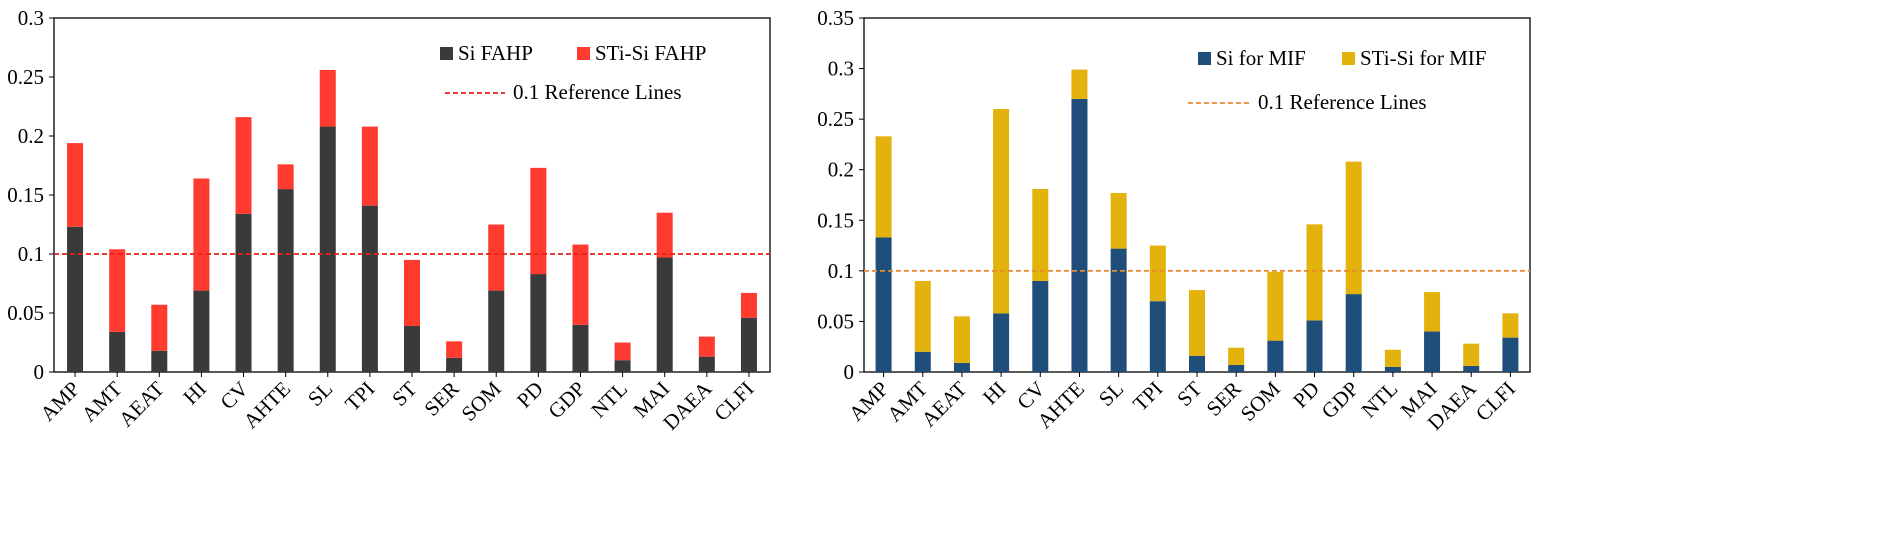 Image resolution: width=1902 pixels, height=541 pixels. Describe the element at coordinates (687, 405) in the screenshot. I see `left-xtick-label: DAEA` at that location.